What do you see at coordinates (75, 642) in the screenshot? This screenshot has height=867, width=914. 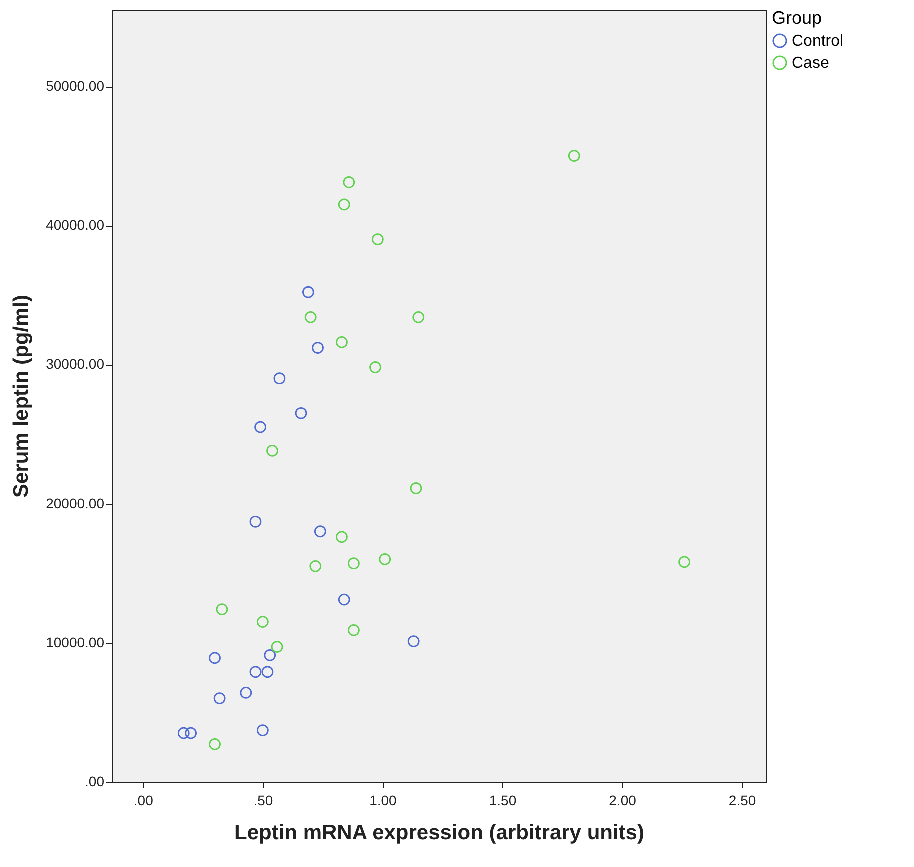 I see `y-tick-label: 10000.00` at bounding box center [75, 642].